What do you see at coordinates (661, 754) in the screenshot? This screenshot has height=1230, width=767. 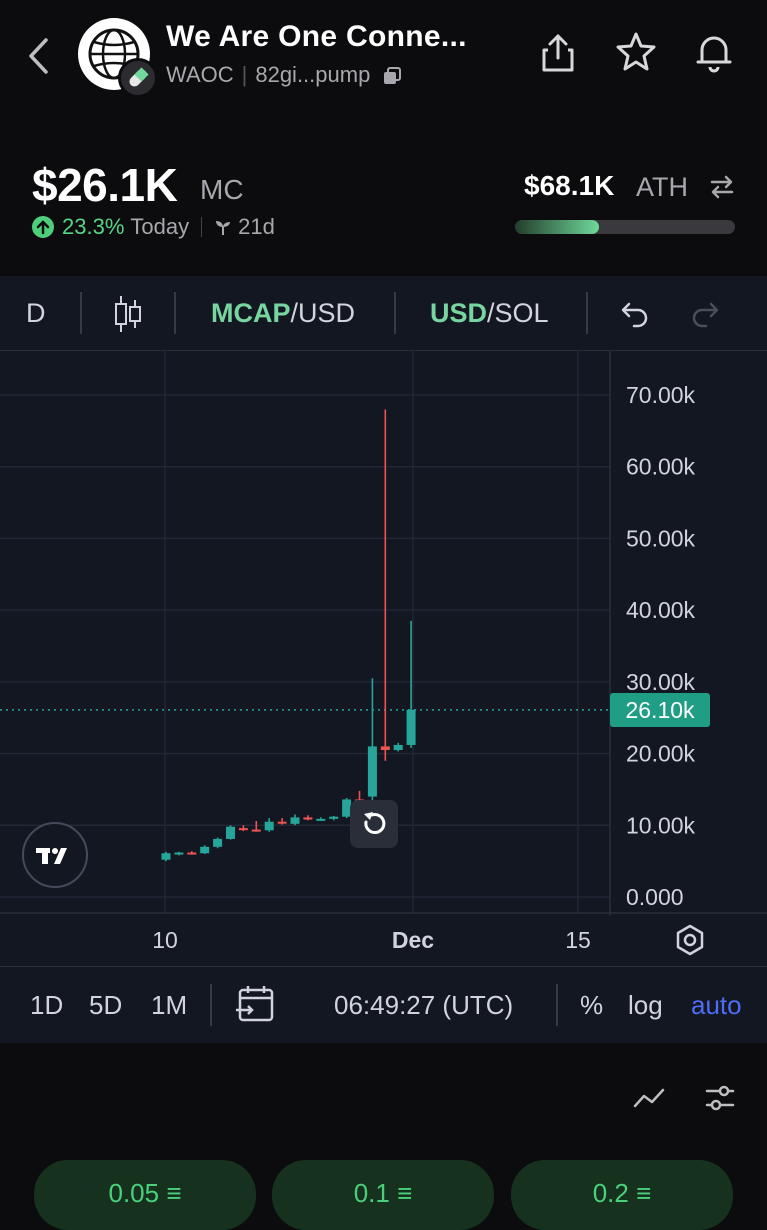 I see `y-tick-label: 20.00k` at bounding box center [661, 754].